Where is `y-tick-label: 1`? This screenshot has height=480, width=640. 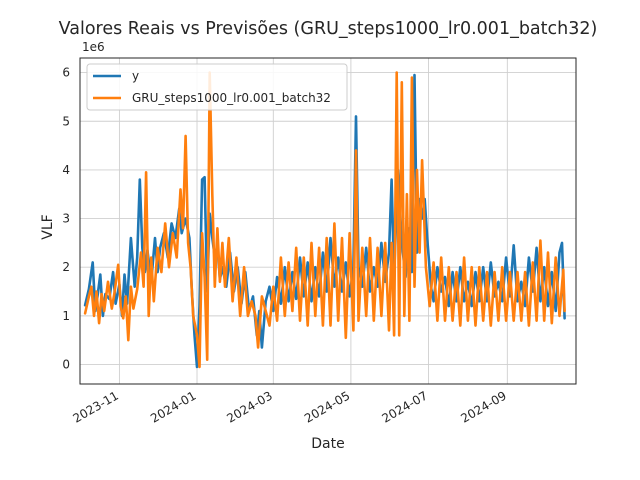 y-tick-label: 1 is located at coordinates (66, 316).